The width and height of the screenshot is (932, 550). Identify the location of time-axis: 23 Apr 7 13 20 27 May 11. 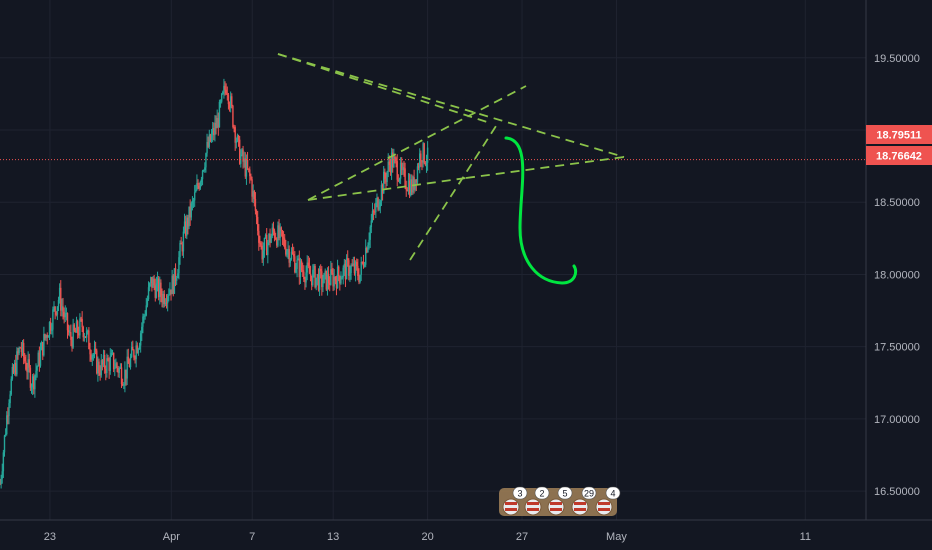
(466, 534).